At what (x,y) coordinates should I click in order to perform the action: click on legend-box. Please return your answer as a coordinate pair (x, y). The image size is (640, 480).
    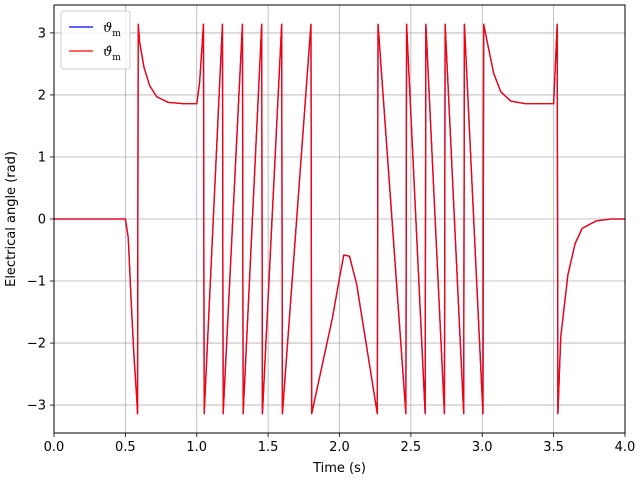
    Looking at the image, I should click on (95, 40).